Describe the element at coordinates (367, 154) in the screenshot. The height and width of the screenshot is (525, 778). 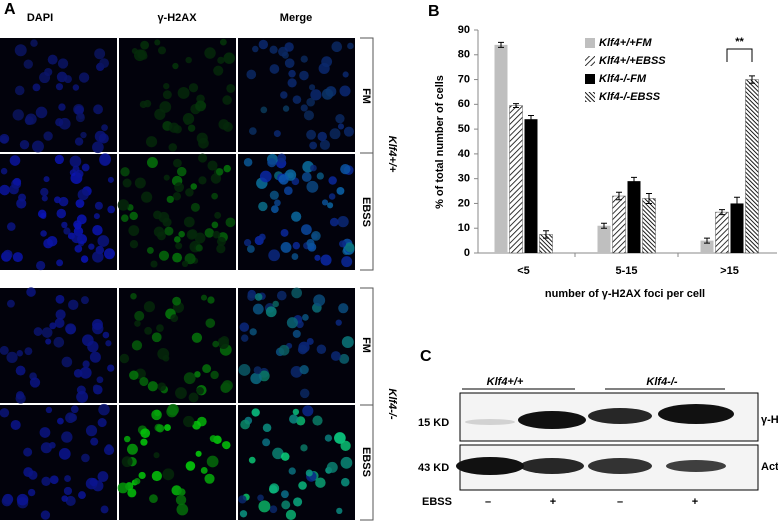
I see `bracket` at that location.